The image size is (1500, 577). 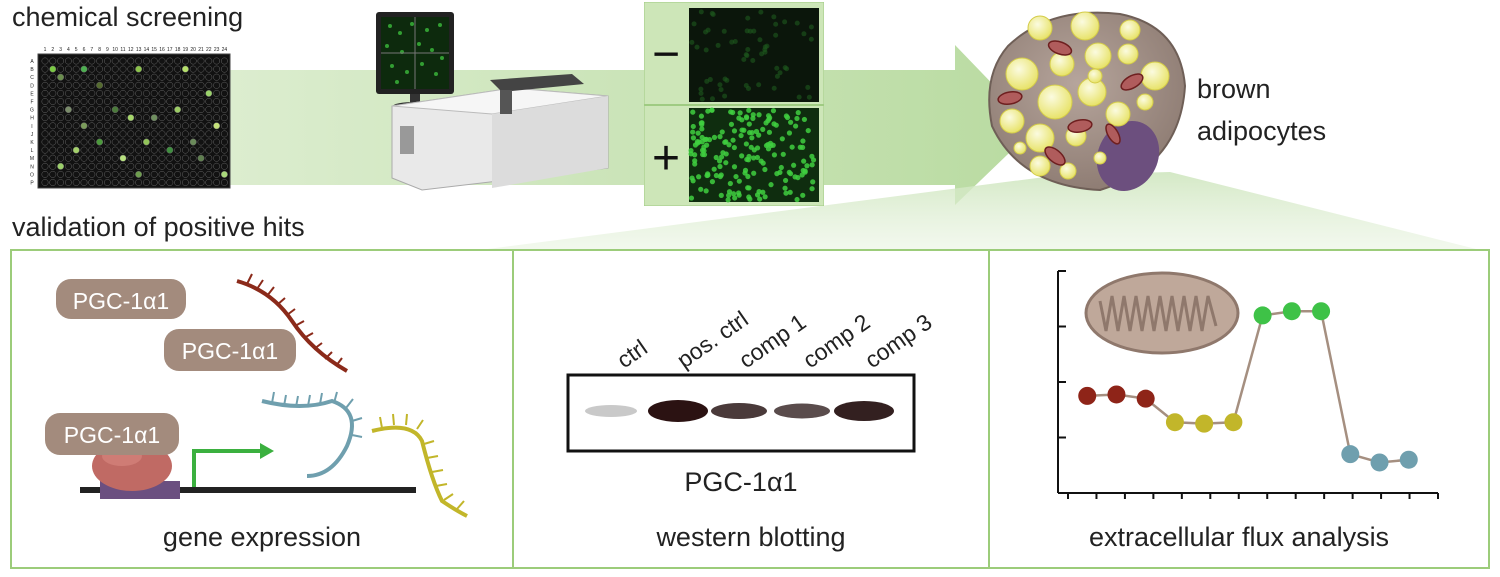 I want to click on plate-col-label: 9, so click(x=107, y=50).